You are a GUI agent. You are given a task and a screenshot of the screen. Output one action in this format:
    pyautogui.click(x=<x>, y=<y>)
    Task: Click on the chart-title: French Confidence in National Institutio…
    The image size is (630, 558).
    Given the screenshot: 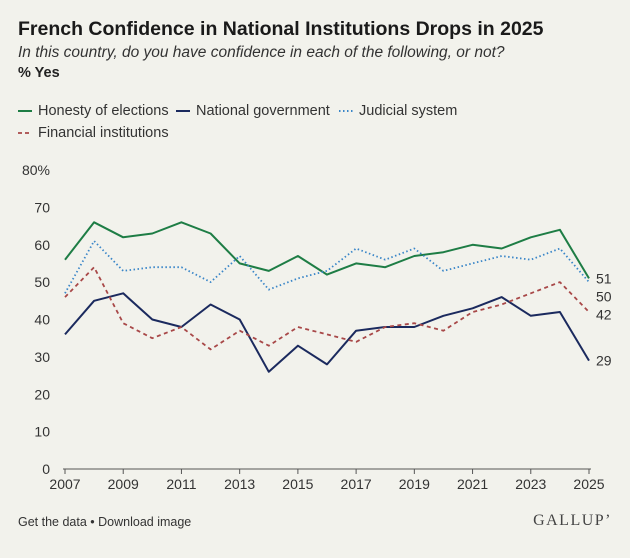 What is the action you would take?
    pyautogui.click(x=281, y=29)
    